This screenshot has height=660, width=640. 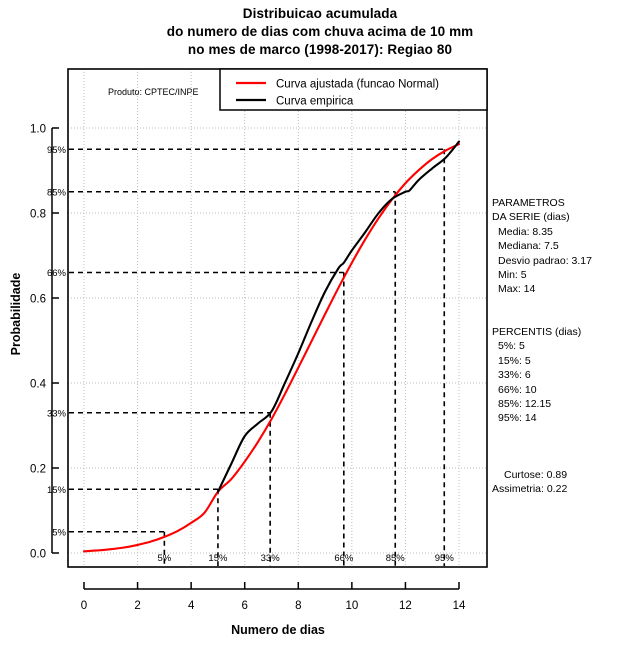 I want to click on y-tick-label: 0.8, so click(x=38, y=215).